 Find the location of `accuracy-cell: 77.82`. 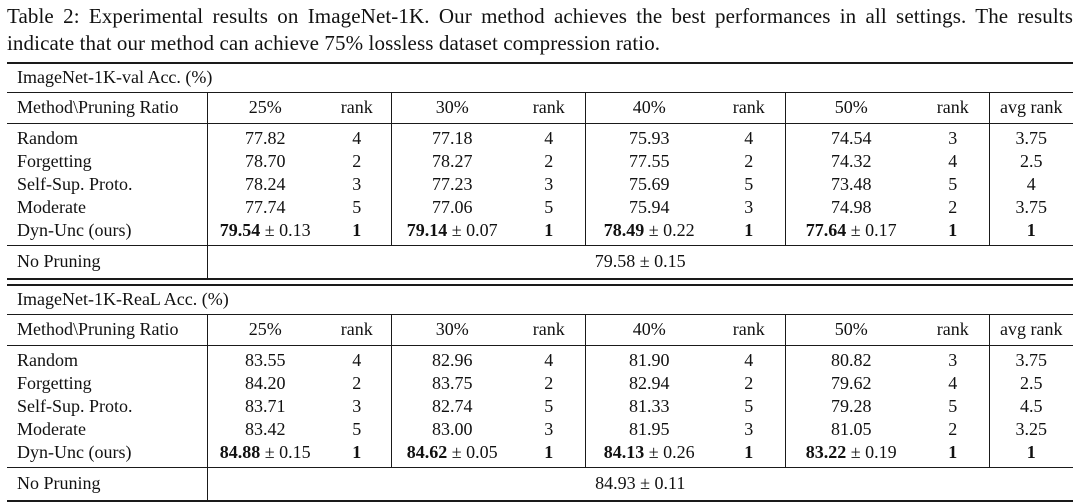

accuracy-cell: 77.82 is located at coordinates (264, 136).